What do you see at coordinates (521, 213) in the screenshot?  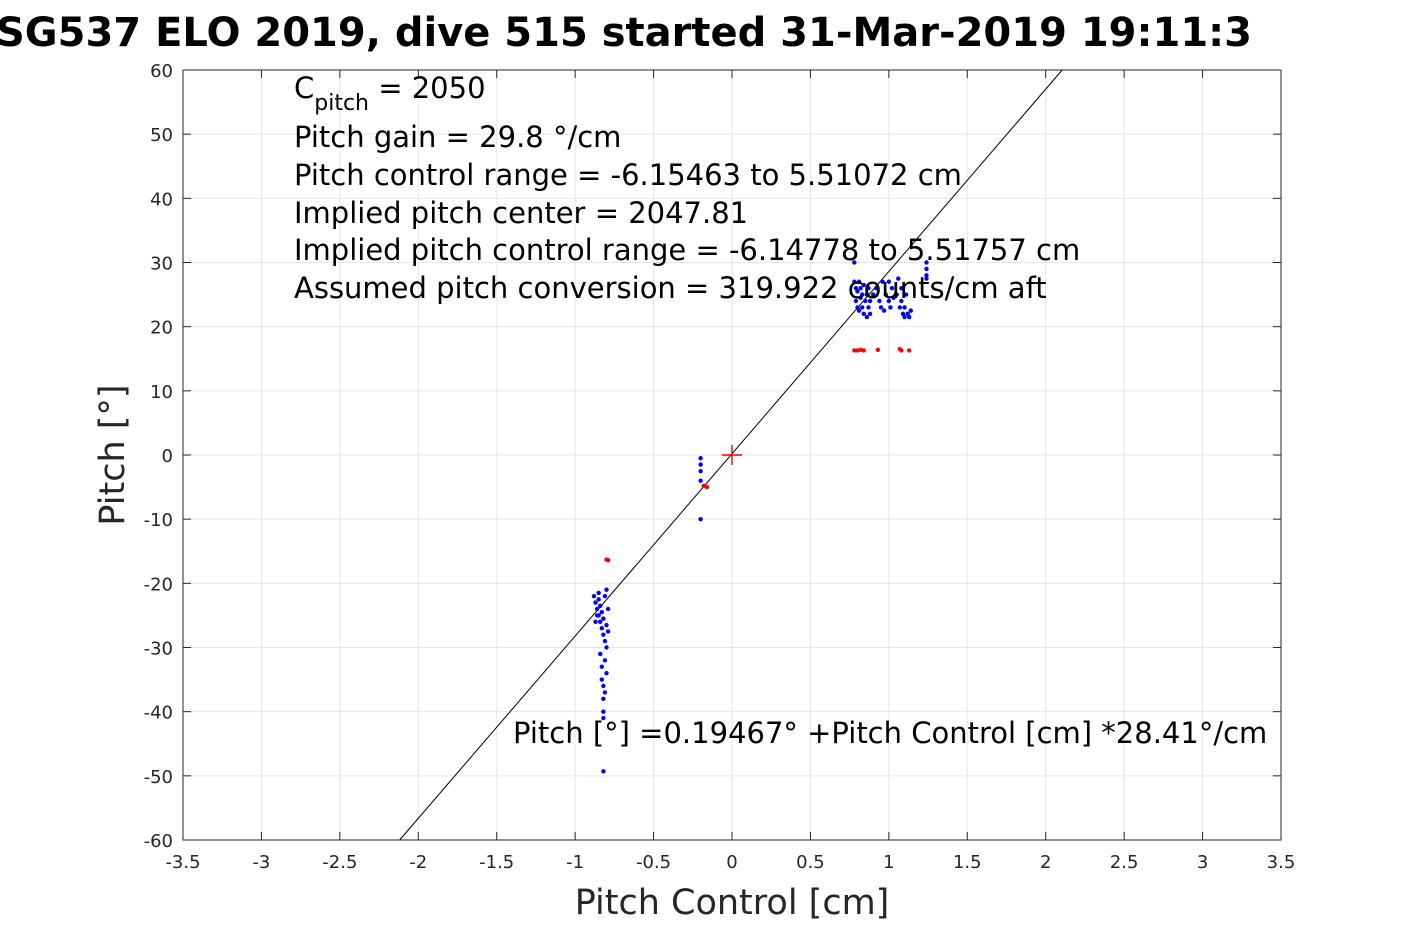 I see `implied-pitch-center-annotation: Implied pitch center = 2047.81` at bounding box center [521, 213].